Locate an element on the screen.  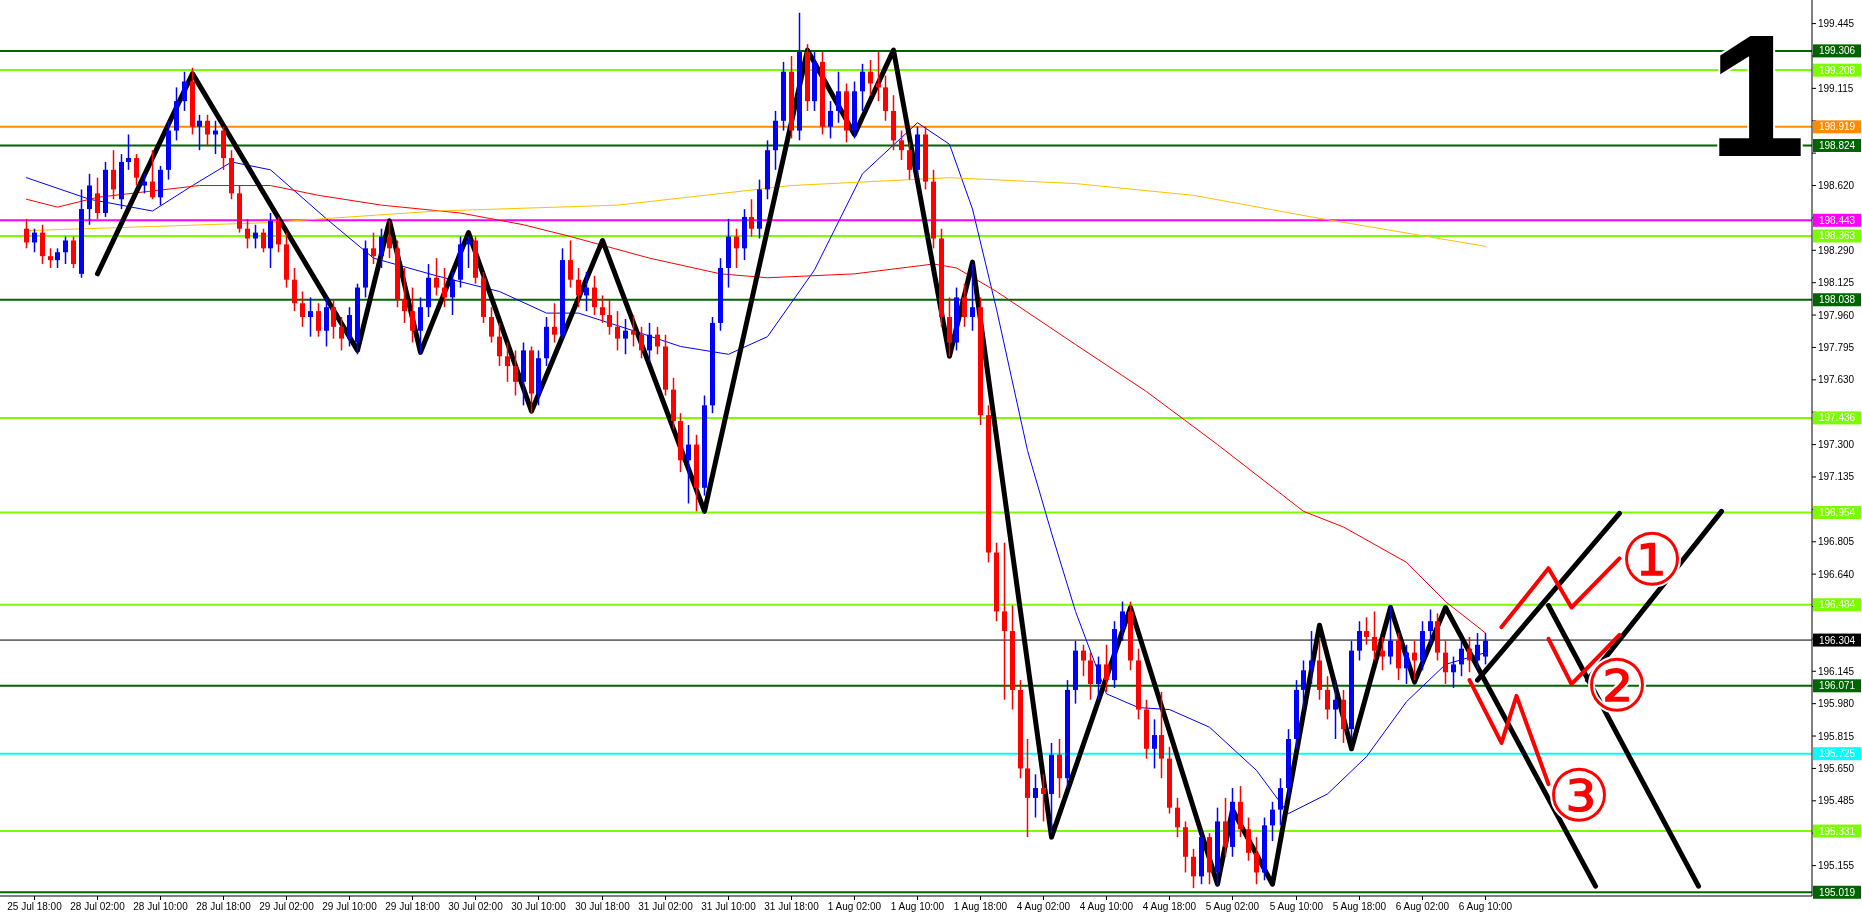
y-tick-label: 197.795 is located at coordinates (1836, 347).